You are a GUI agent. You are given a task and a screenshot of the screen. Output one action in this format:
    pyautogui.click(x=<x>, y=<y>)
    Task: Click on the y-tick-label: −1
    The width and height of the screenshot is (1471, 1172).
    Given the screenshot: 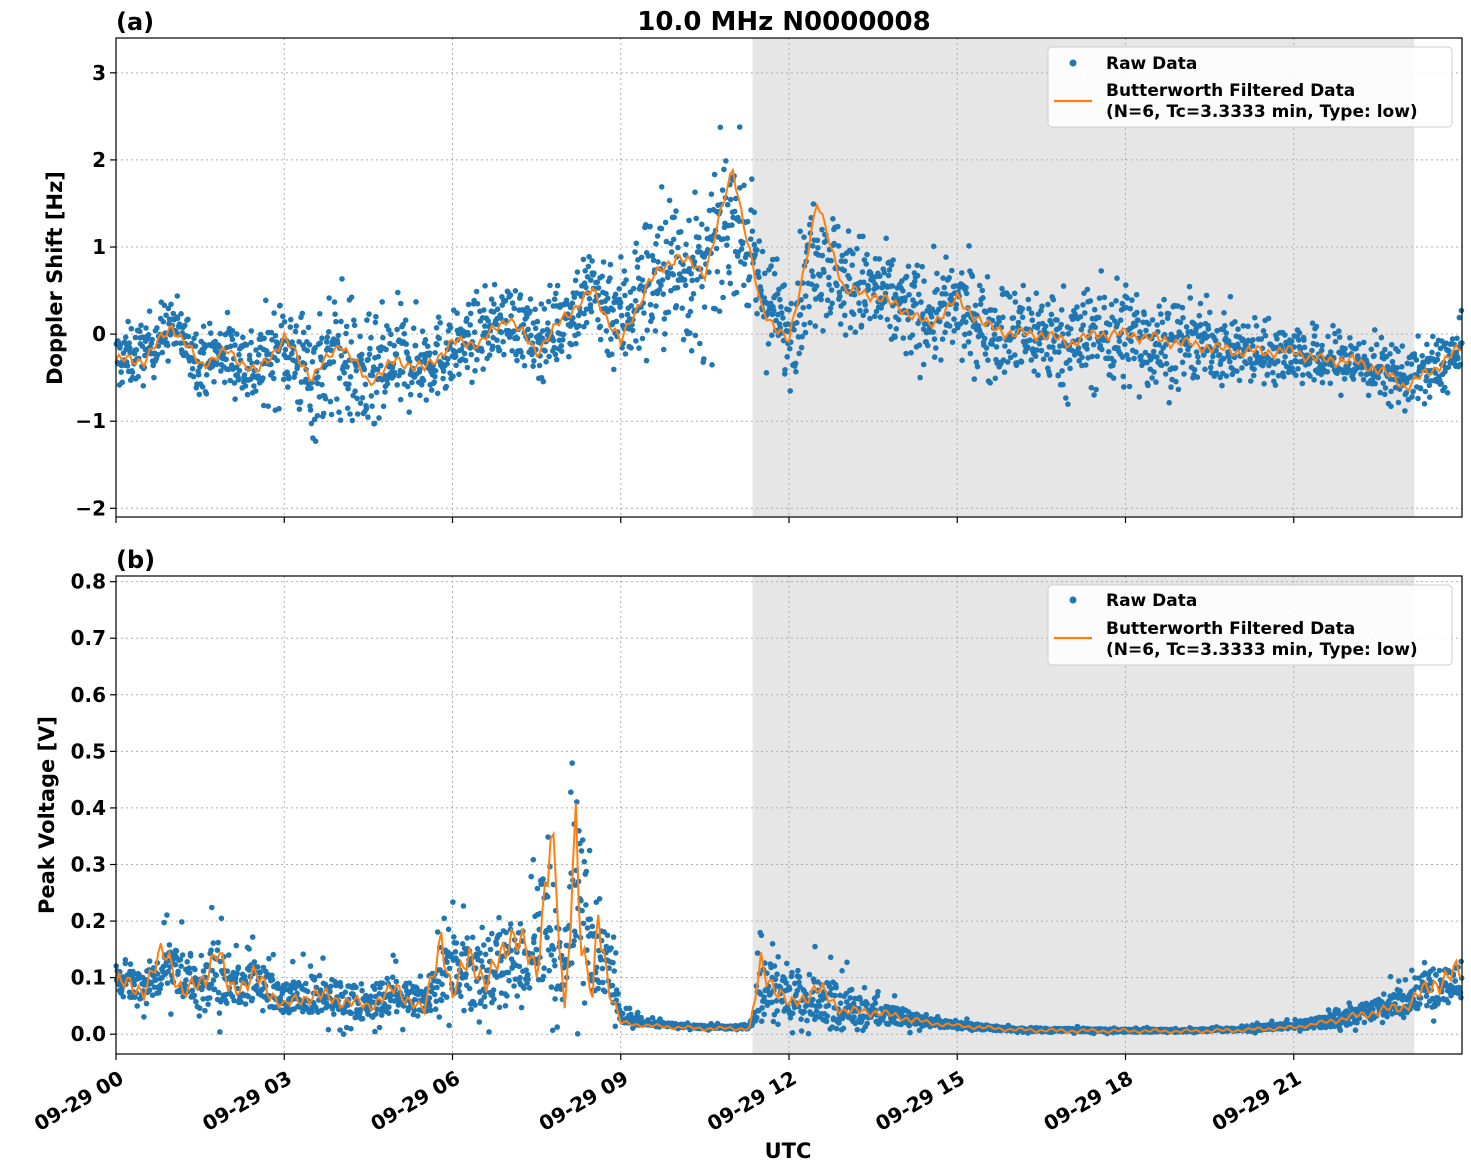 What is the action you would take?
    pyautogui.click(x=90, y=421)
    